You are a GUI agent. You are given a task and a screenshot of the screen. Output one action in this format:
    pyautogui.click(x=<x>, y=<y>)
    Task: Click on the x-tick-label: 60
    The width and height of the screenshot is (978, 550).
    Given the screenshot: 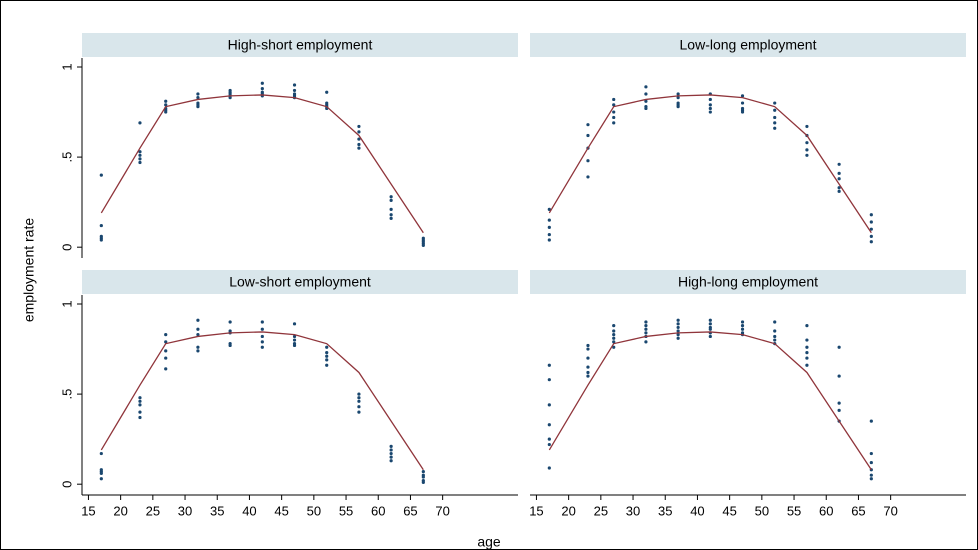 What is the action you would take?
    pyautogui.click(x=378, y=510)
    